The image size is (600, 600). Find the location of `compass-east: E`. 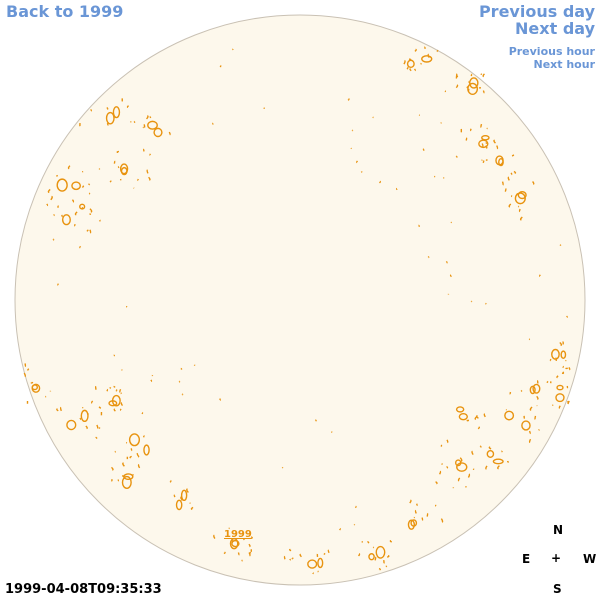

compass-east: E is located at coordinates (526, 559).